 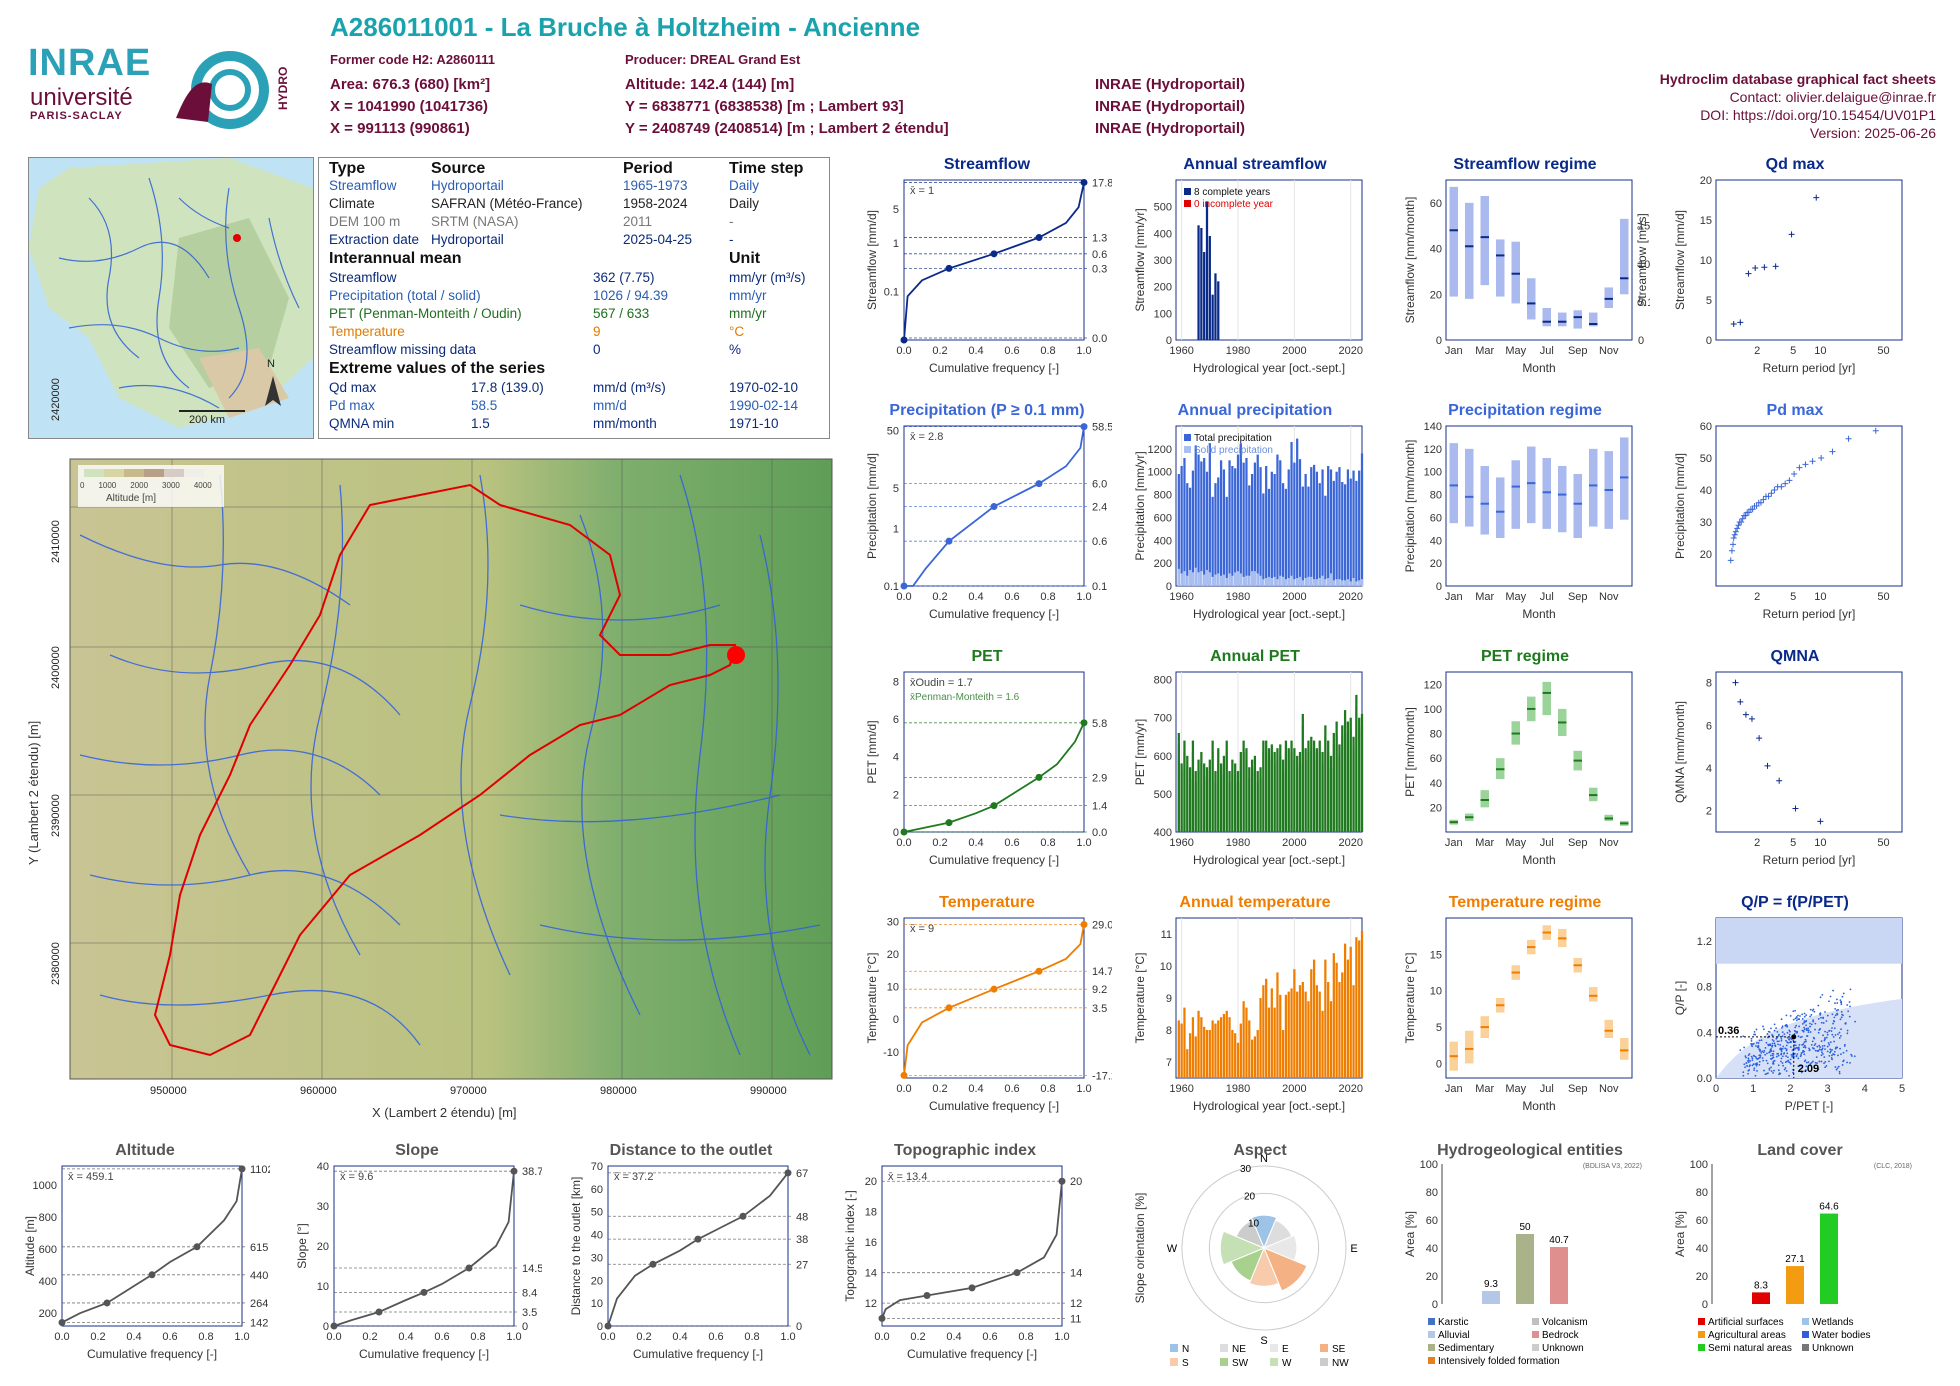 I want to click on db-doi: DOI: https://doi.org/10.15454/UV01P1, so click(x=1818, y=115).